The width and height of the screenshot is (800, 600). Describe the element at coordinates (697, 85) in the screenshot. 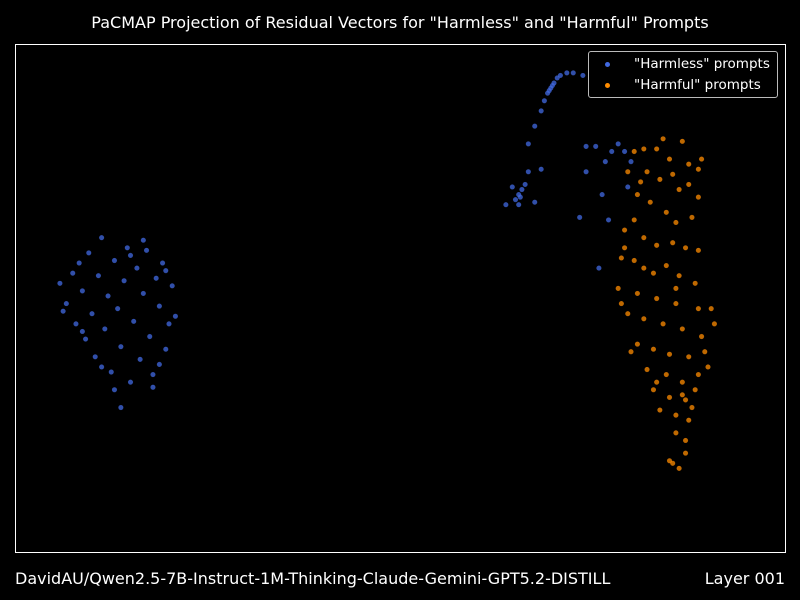

I see `legend-label-harmful: "Harmful" prompts` at that location.